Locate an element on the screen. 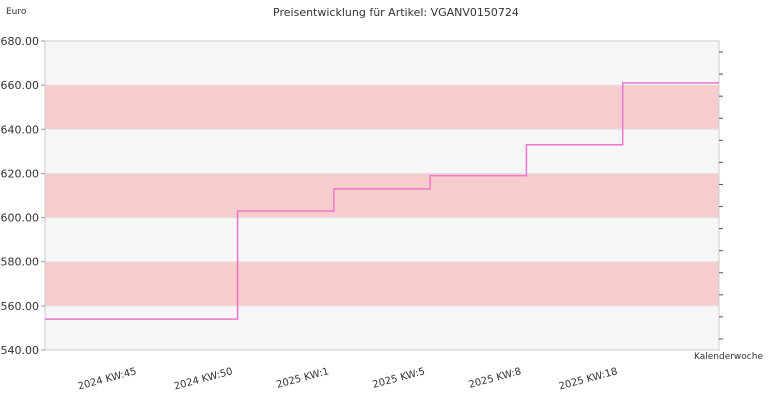 This screenshot has width=770, height=400. y-tick-label: 540.00 is located at coordinates (20, 350).